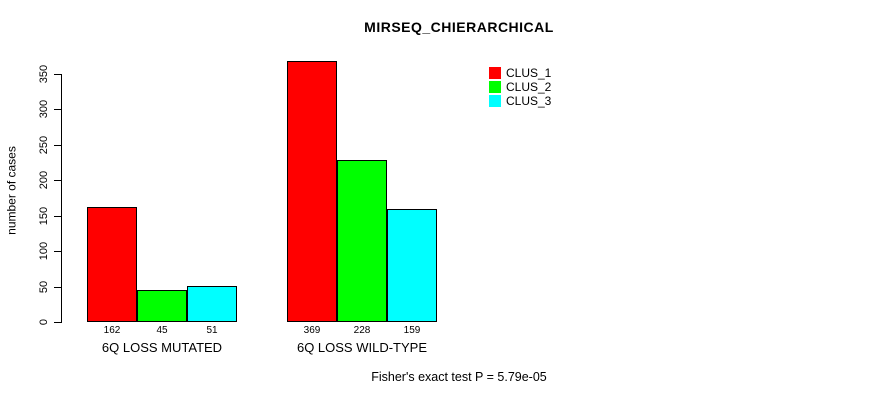 The image size is (890, 400). What do you see at coordinates (212, 330) in the screenshot?
I see `bar-value-label: 51` at bounding box center [212, 330].